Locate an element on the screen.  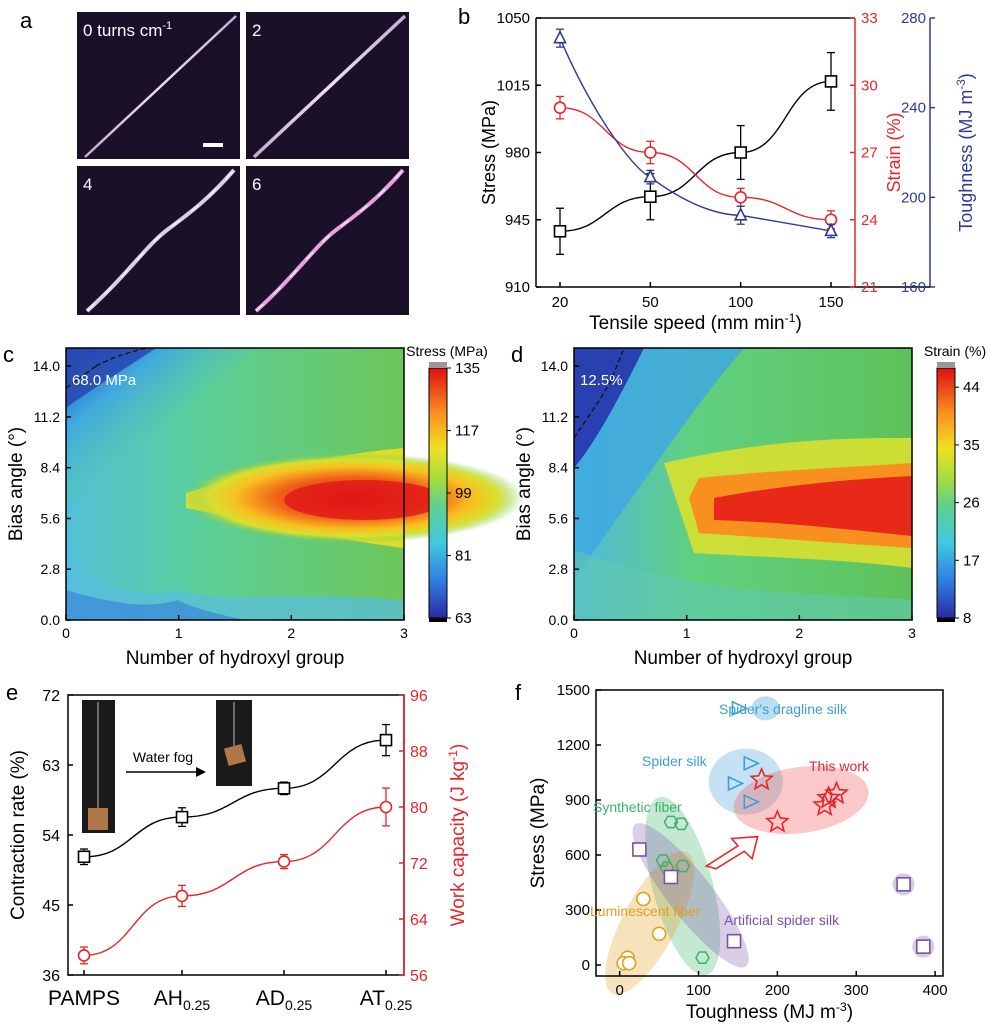
colorbar-title: Stress (MPa) is located at coordinates (447, 351).